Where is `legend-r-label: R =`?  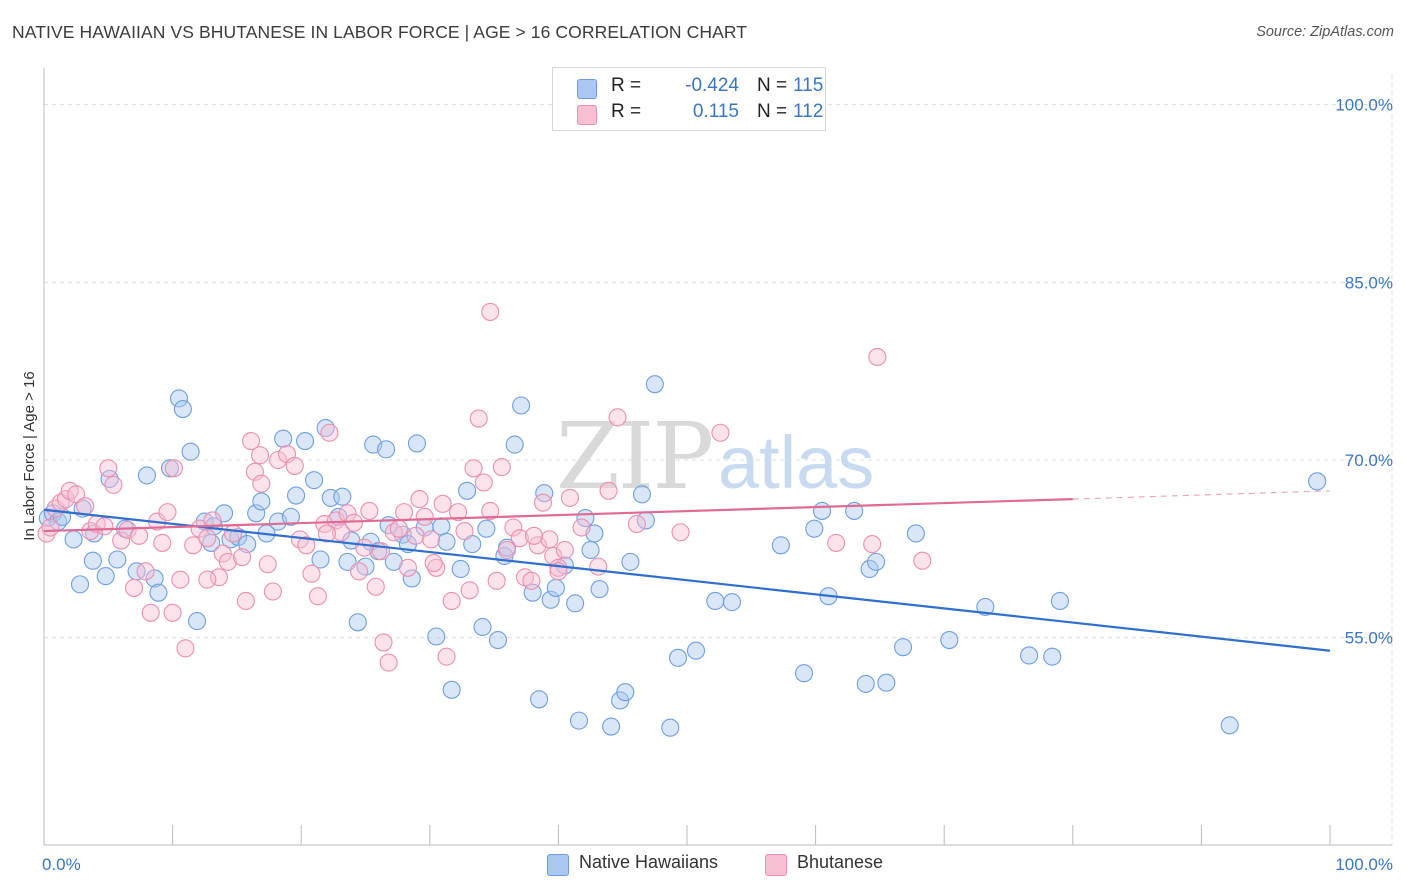
legend-r-label: R = is located at coordinates (626, 85).